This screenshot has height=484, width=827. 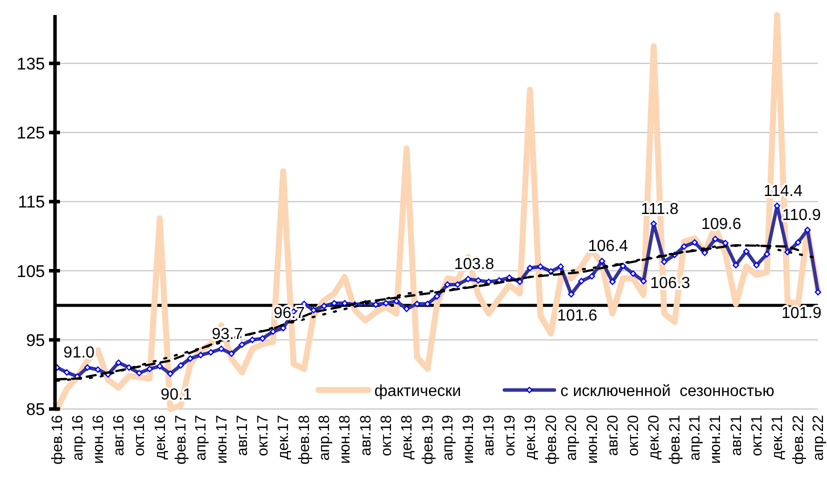 I want to click on x-tick-label: дек.20, so click(x=654, y=437).